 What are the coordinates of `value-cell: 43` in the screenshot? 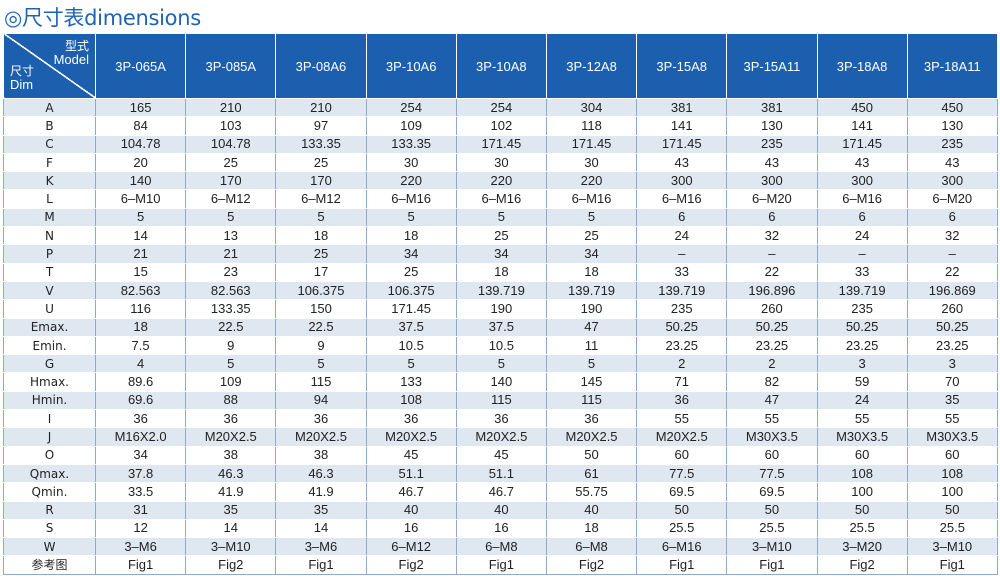 It's located at (682, 163).